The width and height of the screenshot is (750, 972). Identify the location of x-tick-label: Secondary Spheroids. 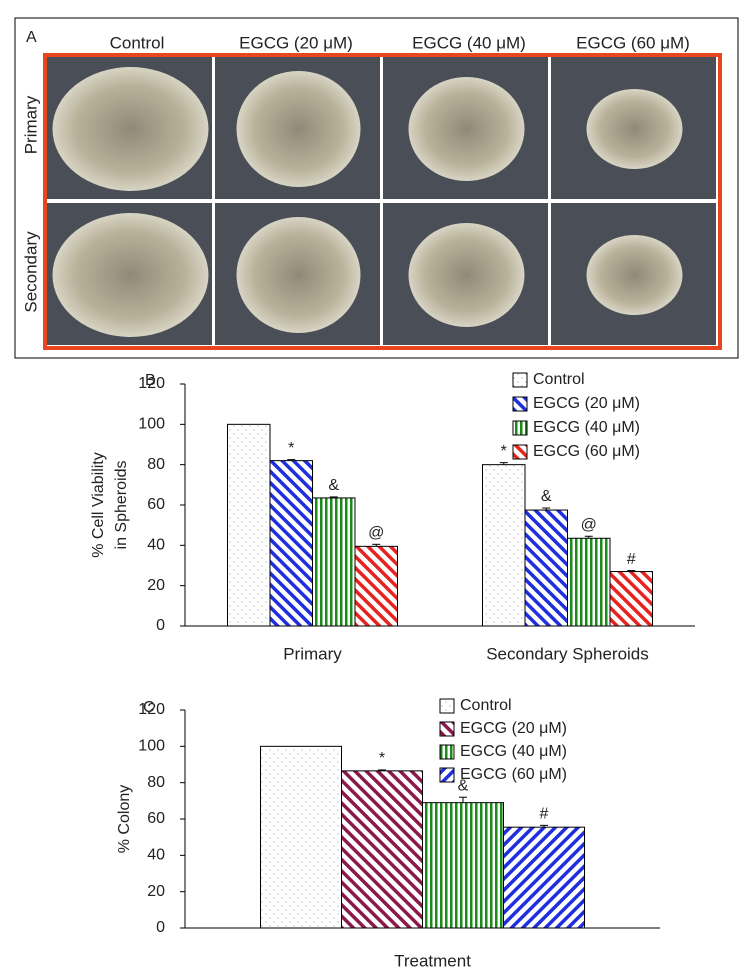
(567, 653).